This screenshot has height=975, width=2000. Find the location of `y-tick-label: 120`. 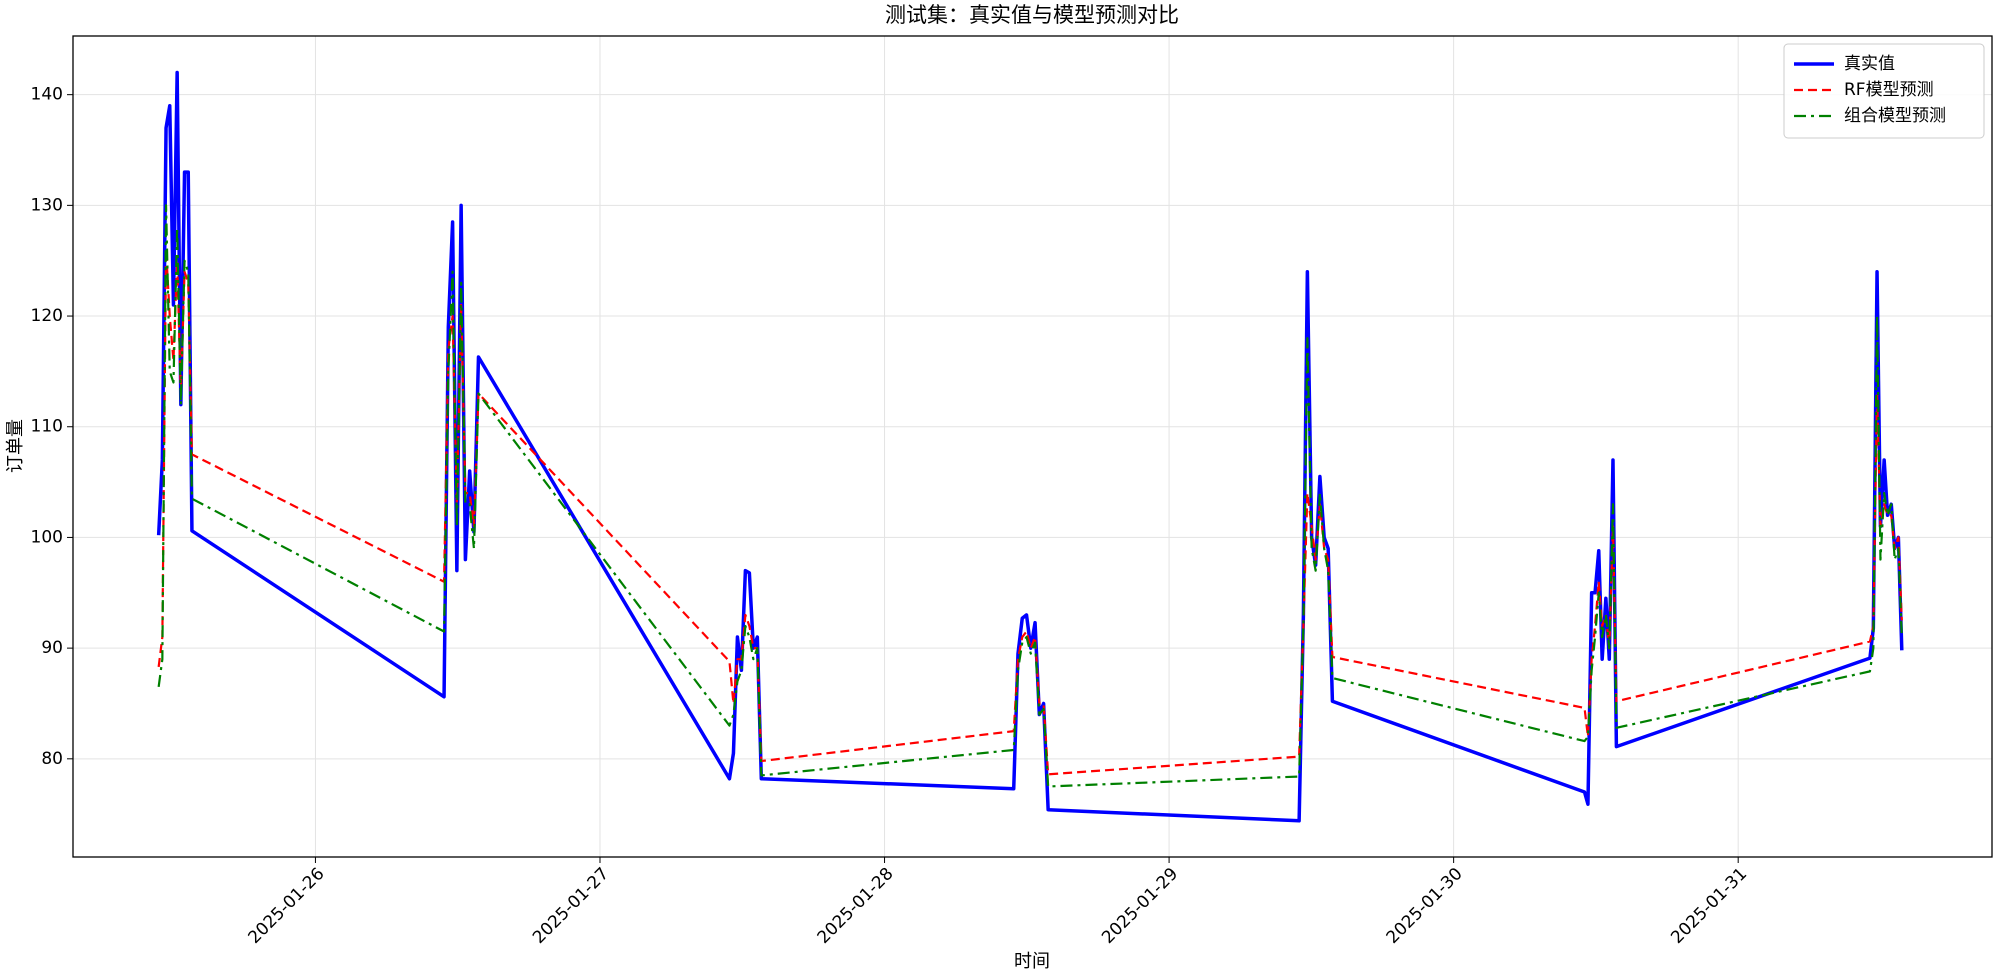

y-tick-label: 120 is located at coordinates (47, 316).